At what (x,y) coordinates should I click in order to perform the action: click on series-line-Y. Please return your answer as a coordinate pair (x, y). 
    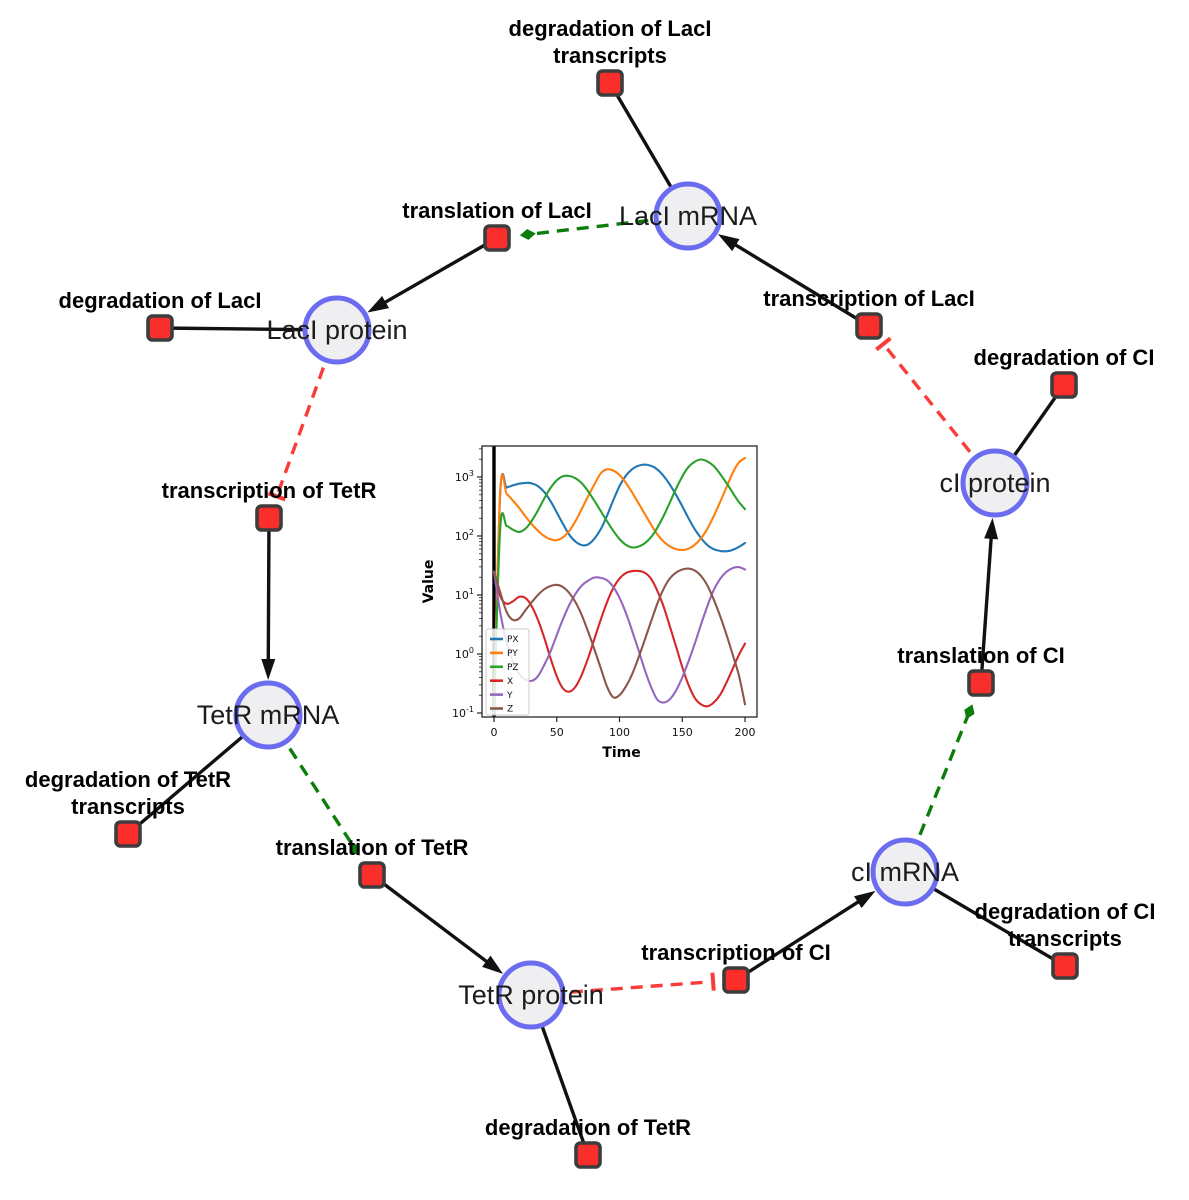
    Looking at the image, I should click on (619, 635).